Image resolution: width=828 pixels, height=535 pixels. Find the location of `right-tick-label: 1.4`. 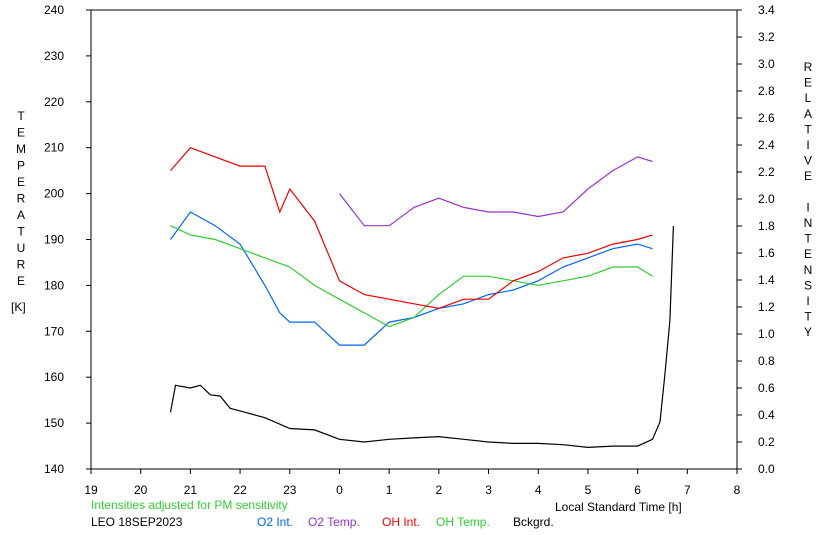

right-tick-label: 1.4 is located at coordinates (766, 280).